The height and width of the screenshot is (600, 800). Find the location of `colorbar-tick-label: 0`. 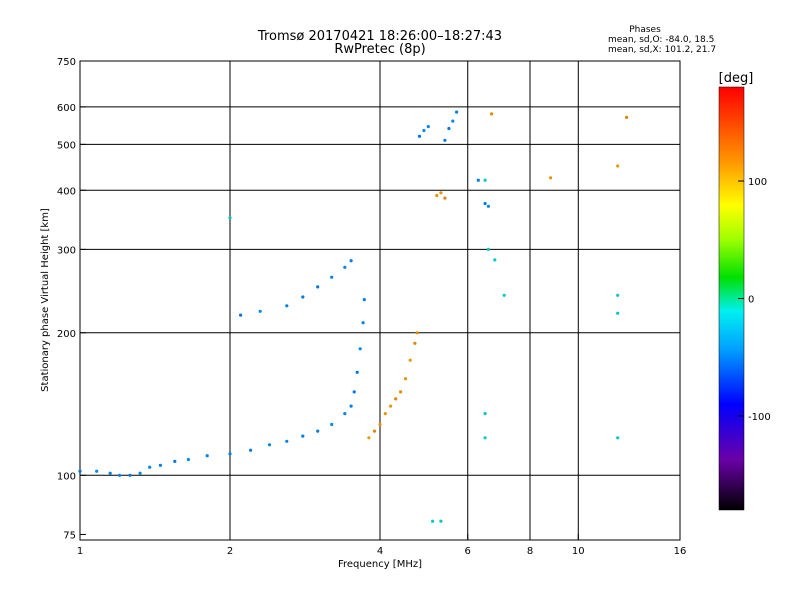

colorbar-tick-label: 0 is located at coordinates (751, 300).